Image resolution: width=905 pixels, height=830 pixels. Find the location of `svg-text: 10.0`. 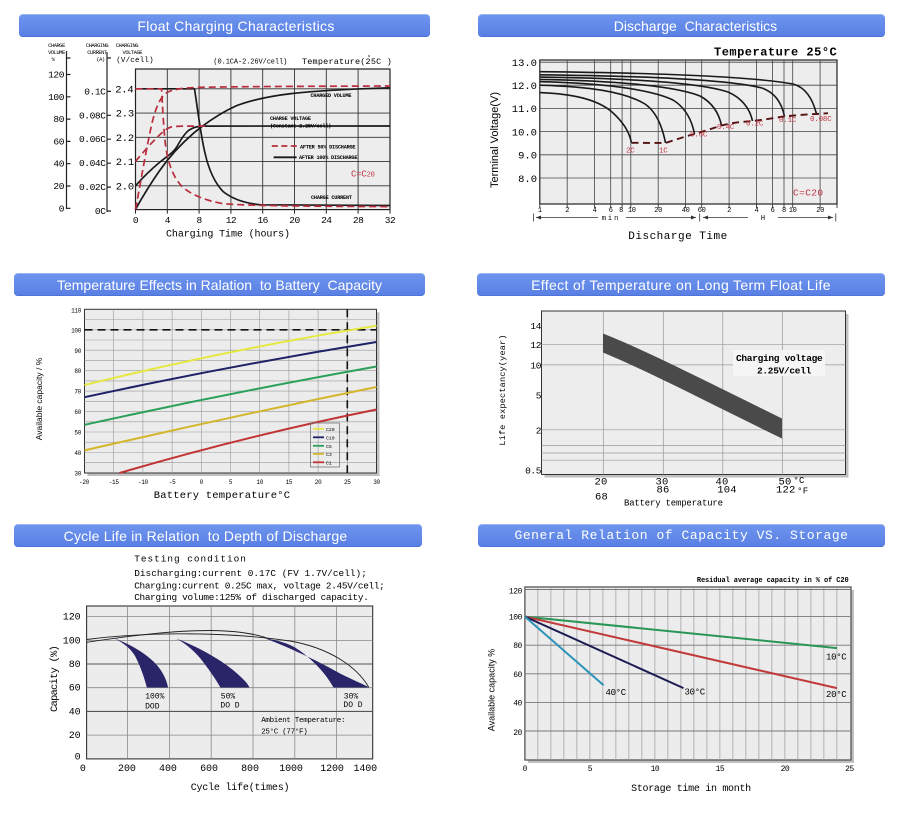

svg-text: 10.0 is located at coordinates (524, 133).